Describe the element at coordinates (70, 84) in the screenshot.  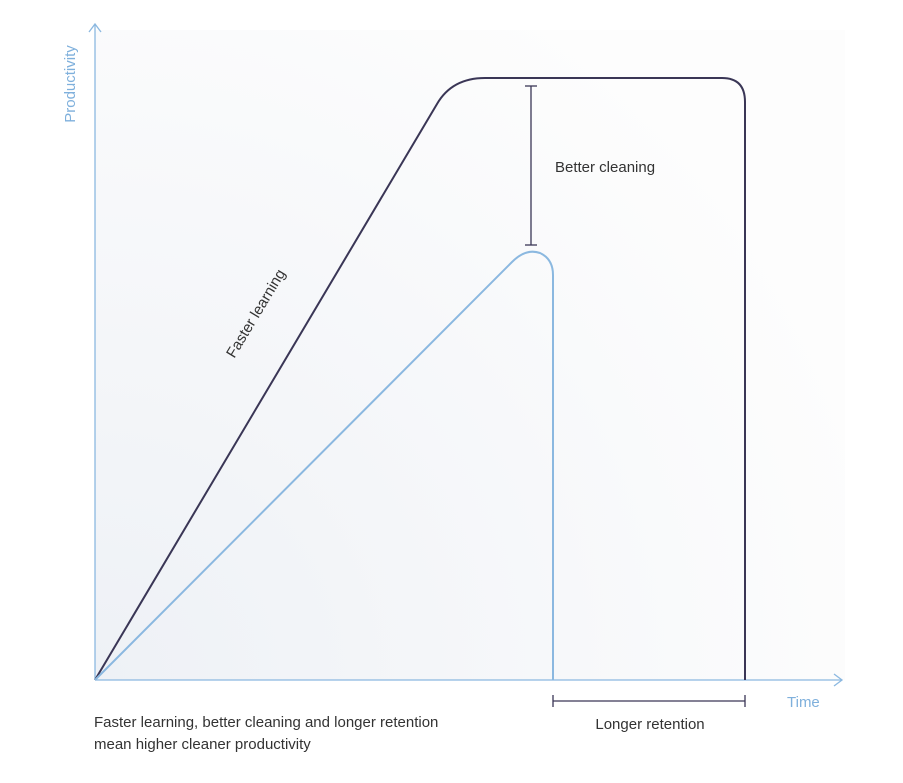
I see `y-axis-label: Productivity` at that location.